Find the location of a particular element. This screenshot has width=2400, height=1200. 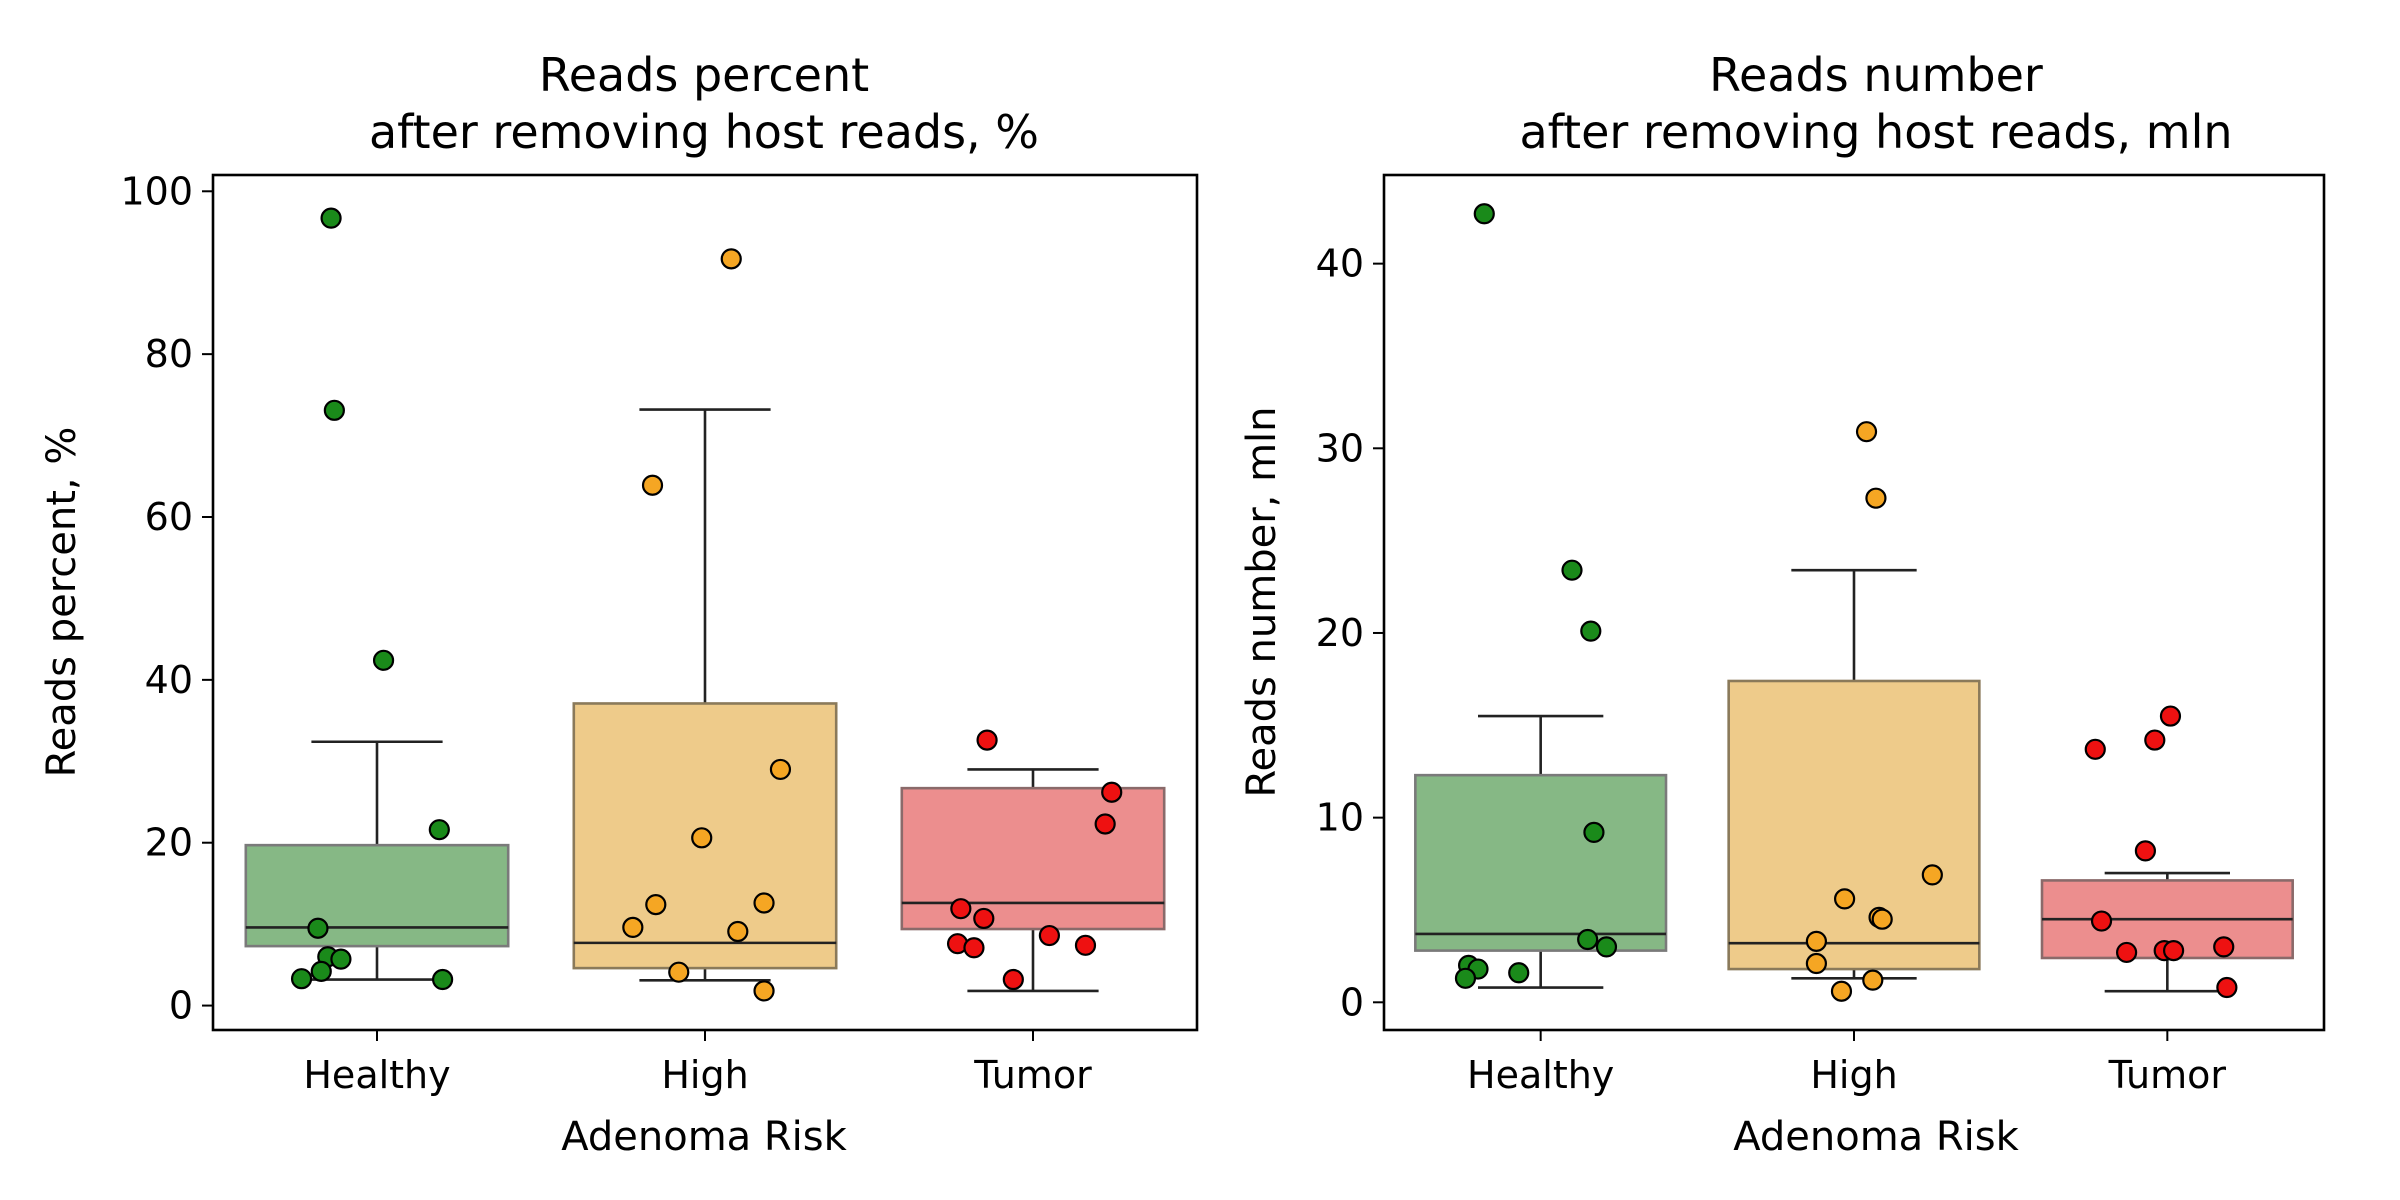

box-high is located at coordinates (1854, 825).